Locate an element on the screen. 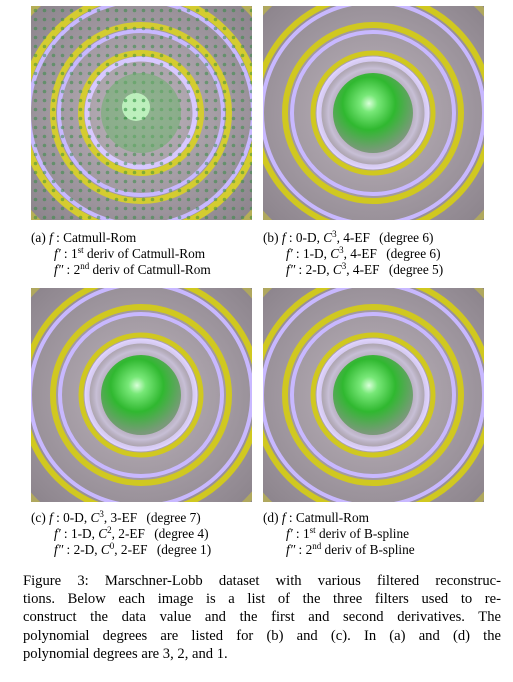  panel-label: (d) is located at coordinates (271, 517).